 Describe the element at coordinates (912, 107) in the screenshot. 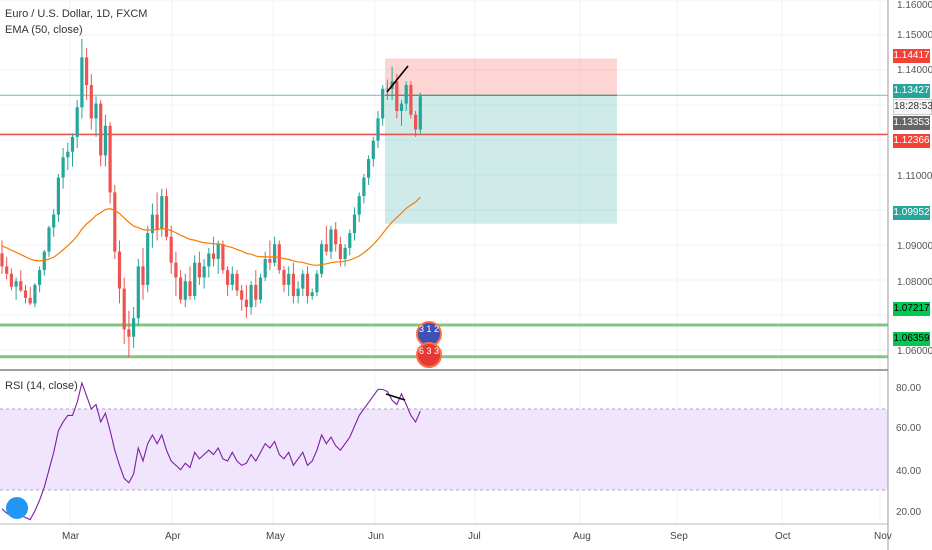

I see `countdown-timer: 18:28:53` at that location.